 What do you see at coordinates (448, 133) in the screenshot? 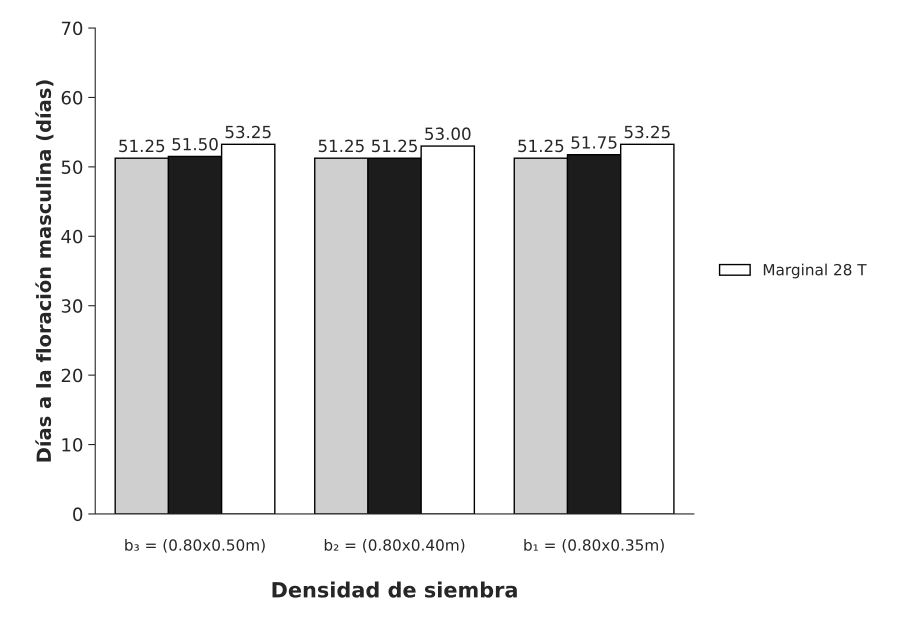
I see `text: 53.00` at bounding box center [448, 133].